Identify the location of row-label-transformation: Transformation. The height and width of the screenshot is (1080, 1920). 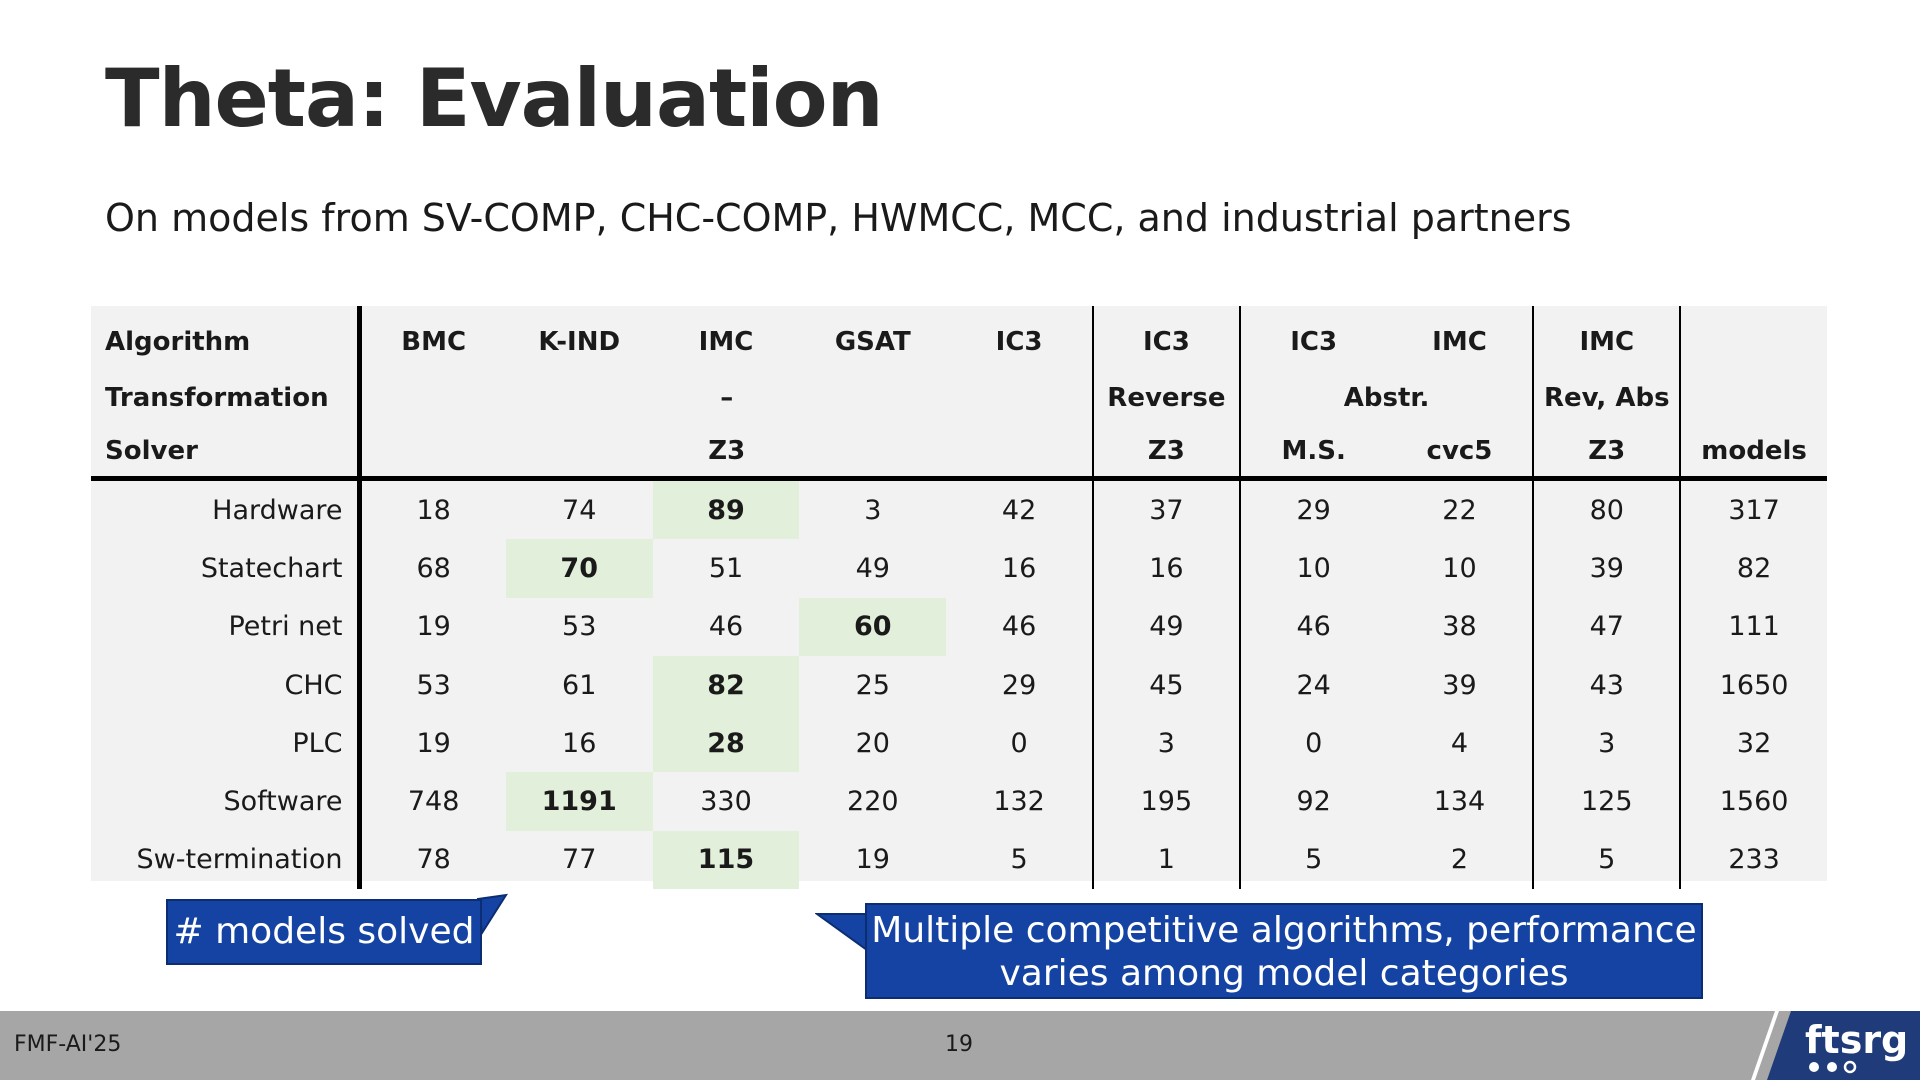
(217, 398).